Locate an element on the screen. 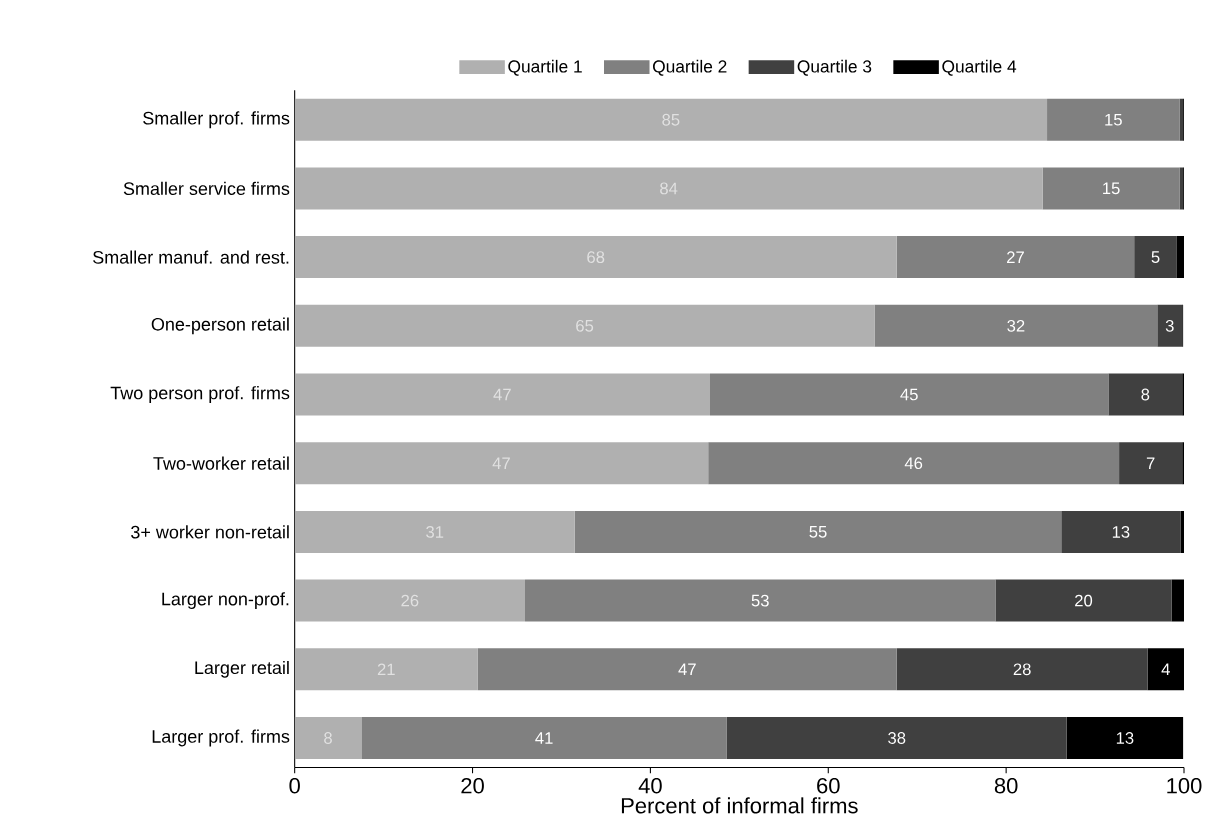 The image size is (1220, 820). y-tick-label: 3+ worker non-retail is located at coordinates (210, 532).